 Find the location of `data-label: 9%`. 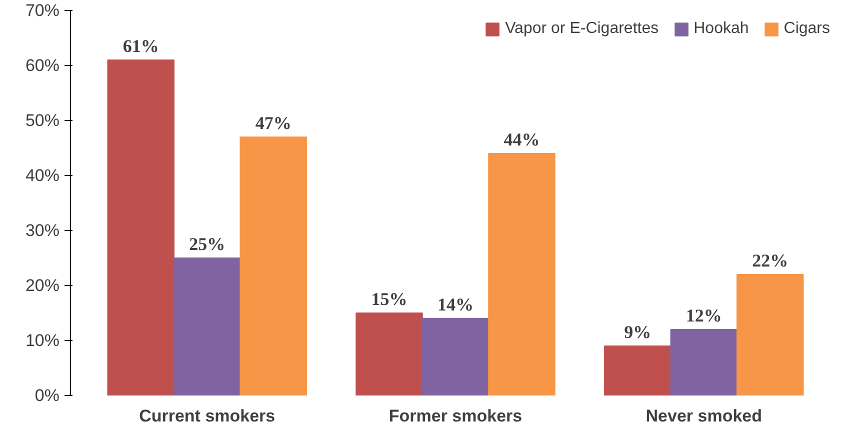

data-label: 9% is located at coordinates (638, 332).